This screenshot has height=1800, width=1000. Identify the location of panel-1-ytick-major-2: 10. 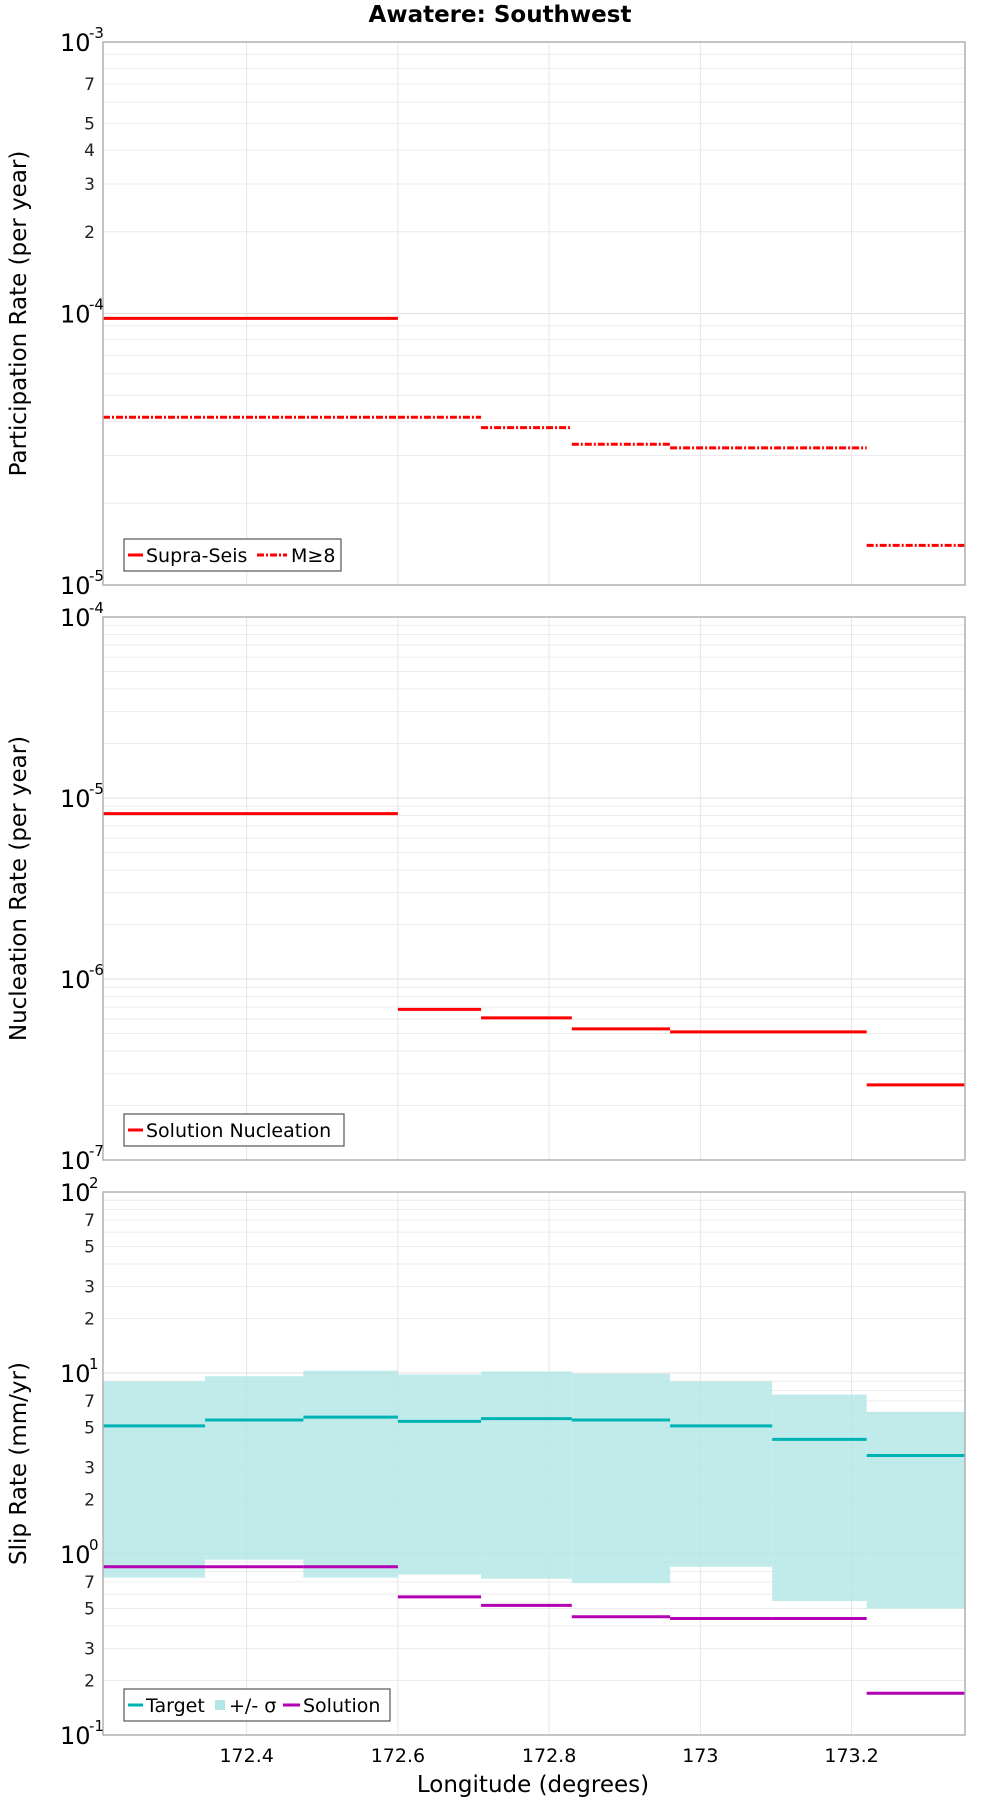
(75, 980).